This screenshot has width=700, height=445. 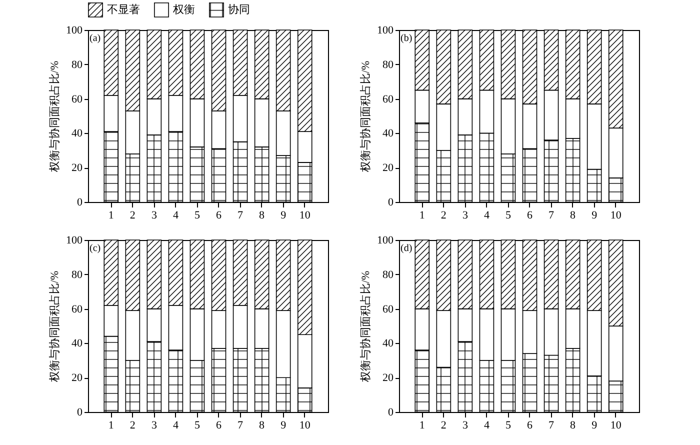 I want to click on chart-title: (b), so click(x=406, y=38).